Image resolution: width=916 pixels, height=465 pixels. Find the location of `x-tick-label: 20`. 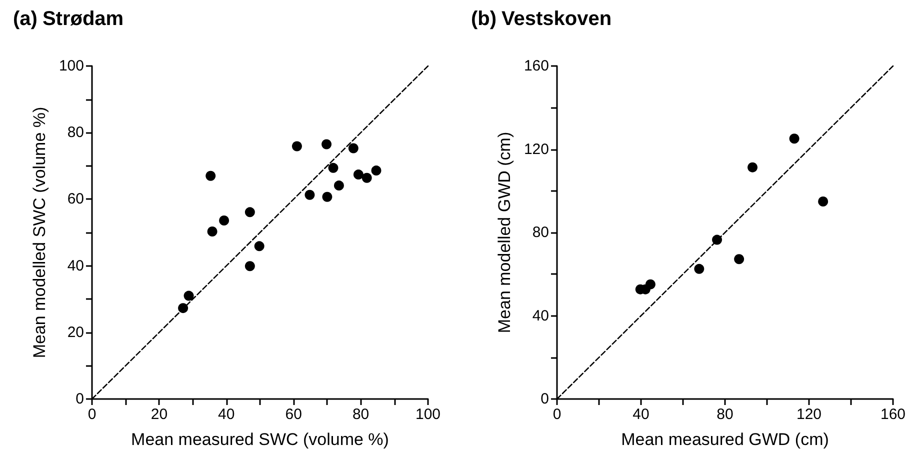

x-tick-label: 20 is located at coordinates (159, 414).